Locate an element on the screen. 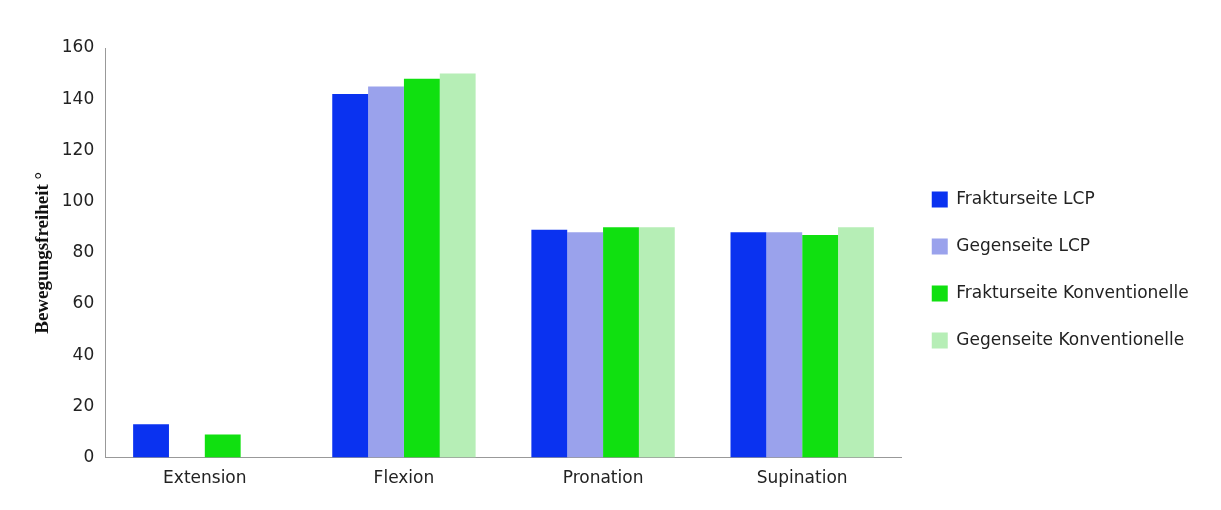 This screenshot has height=510, width=1221. y-tick-label: 80 is located at coordinates (83, 251).